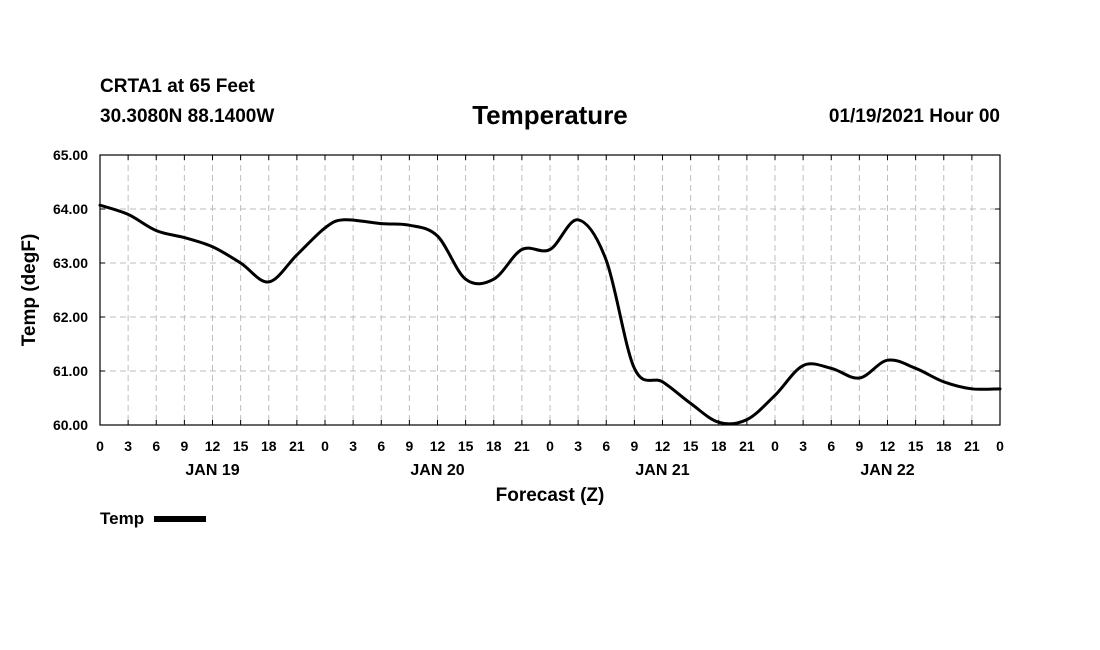  I want to click on y-tick-label: 64.00, so click(70, 209).